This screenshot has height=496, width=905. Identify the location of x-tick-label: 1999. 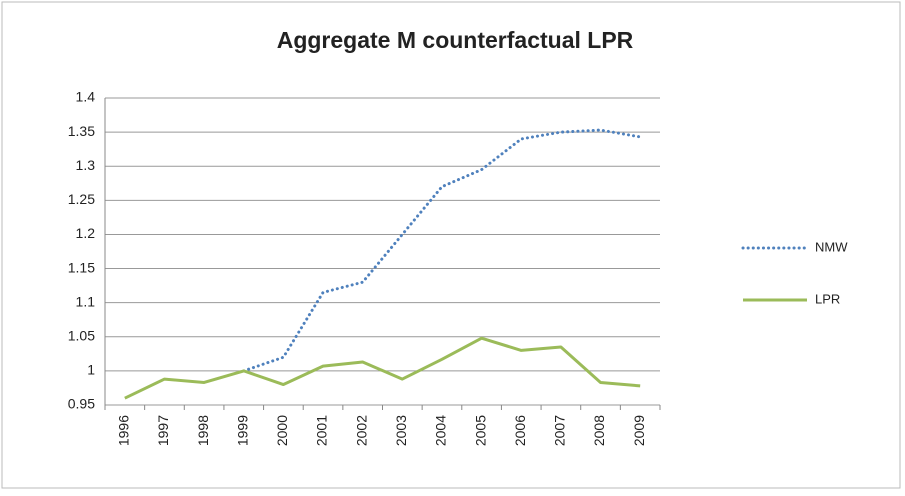
(242, 430).